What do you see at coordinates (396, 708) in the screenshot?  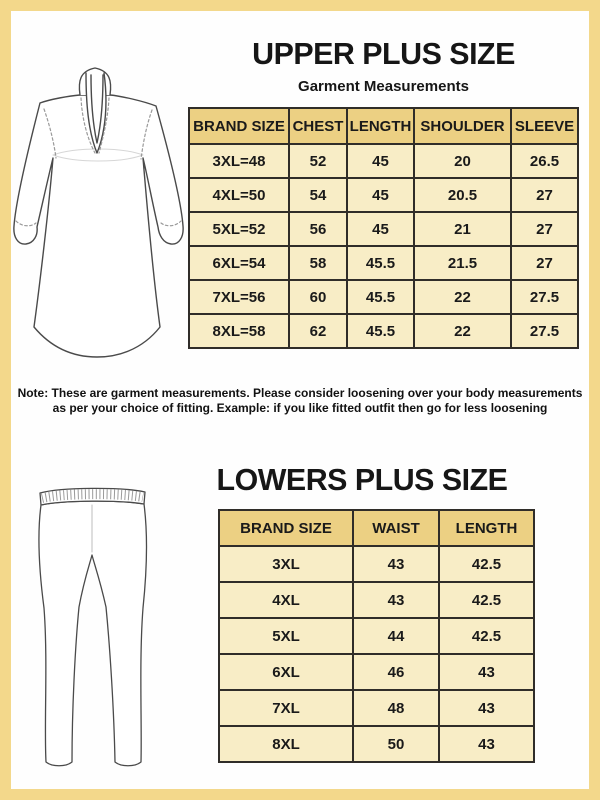 I see `data-cell: 48` at bounding box center [396, 708].